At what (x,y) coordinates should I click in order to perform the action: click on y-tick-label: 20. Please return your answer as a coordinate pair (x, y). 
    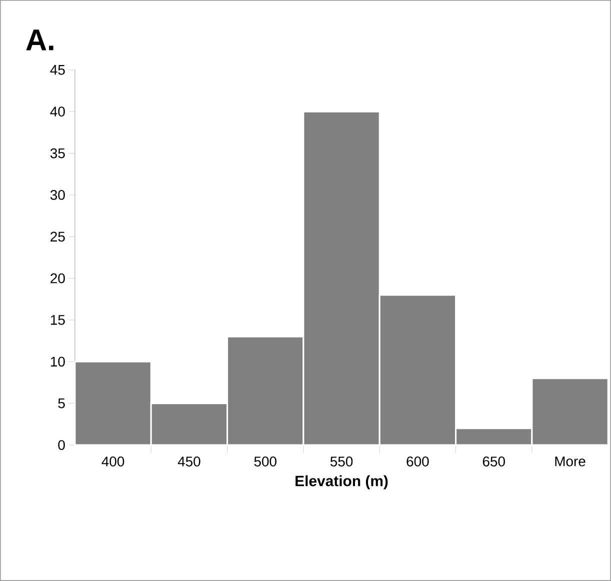
    Looking at the image, I should click on (57, 278).